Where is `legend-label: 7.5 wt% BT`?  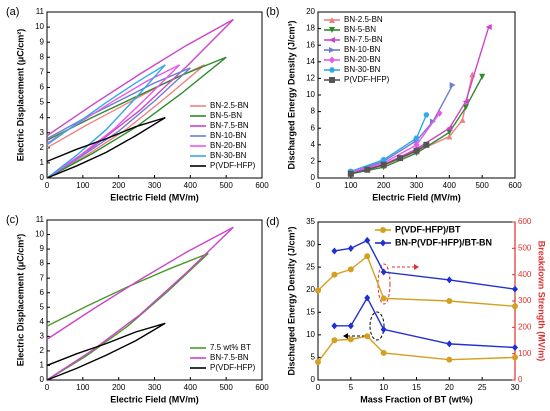
legend-label: 7.5 wt% BT is located at coordinates (230, 347).